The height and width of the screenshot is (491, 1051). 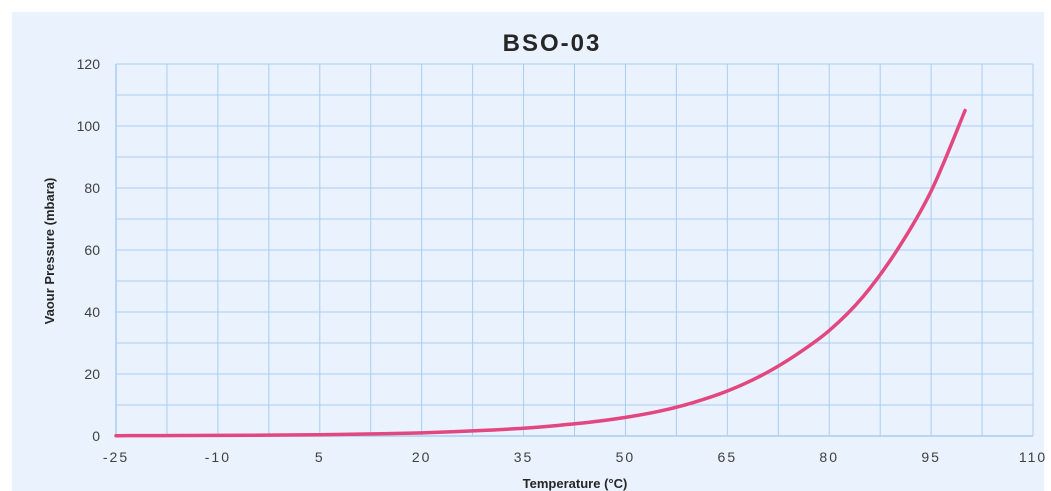 What do you see at coordinates (89, 126) in the screenshot?
I see `y-tick-label: 100` at bounding box center [89, 126].